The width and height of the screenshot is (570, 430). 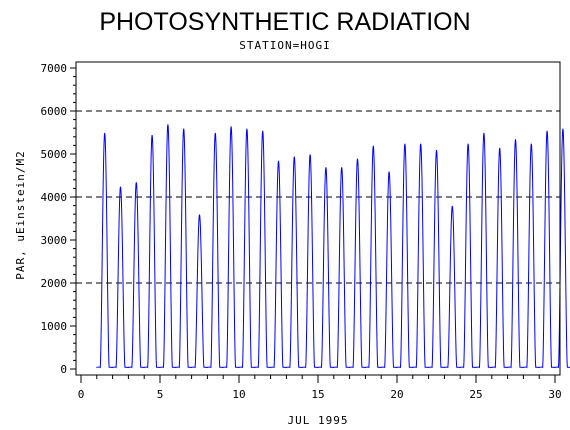 What do you see at coordinates (20, 215) in the screenshot?
I see `y-axis-label: PAR, uEinstein/M2` at bounding box center [20, 215].